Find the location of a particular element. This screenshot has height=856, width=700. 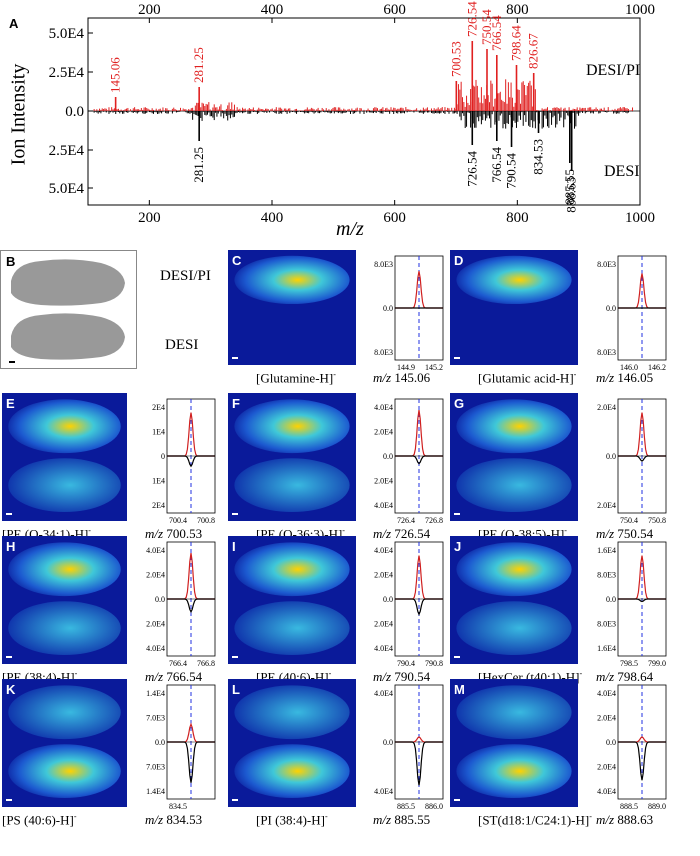

spectrum-xtick: 790.4 is located at coordinates (406, 663).